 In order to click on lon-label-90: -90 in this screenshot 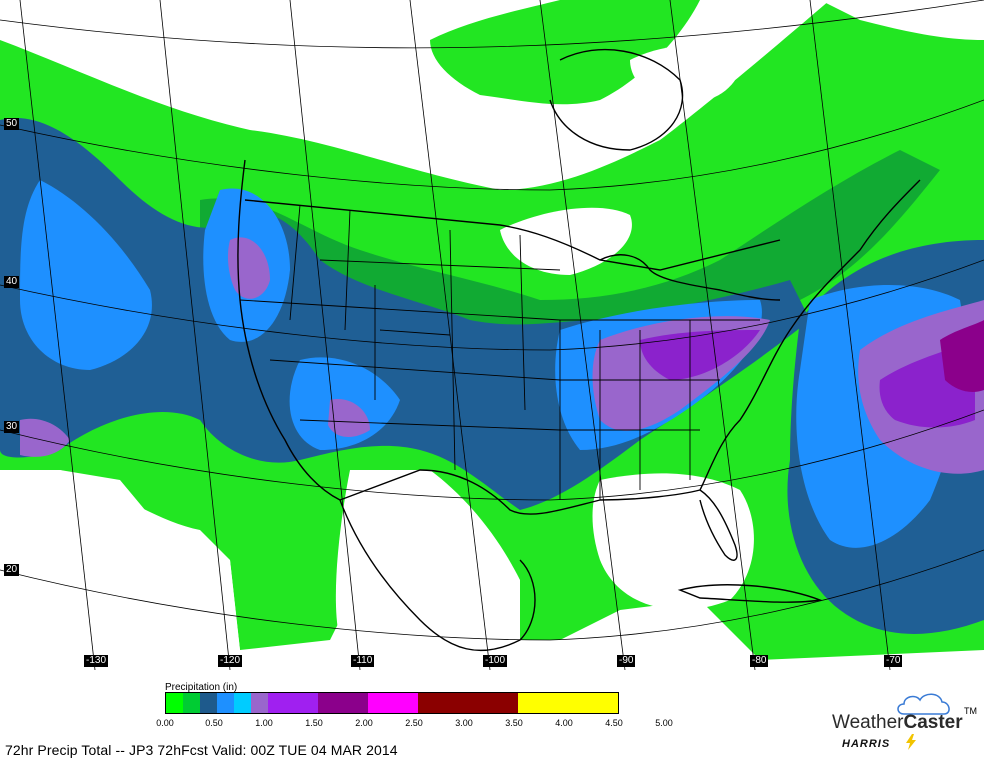, I will do `click(626, 661)`.